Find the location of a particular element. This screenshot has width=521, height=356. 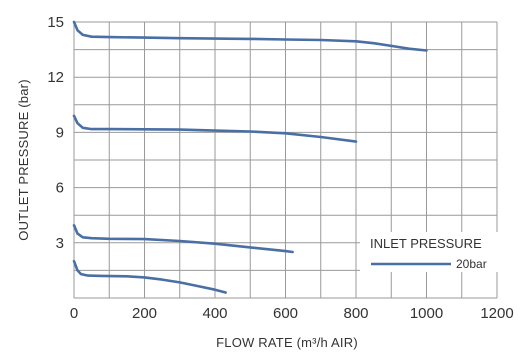

x-tick-label: 600 is located at coordinates (285, 313).